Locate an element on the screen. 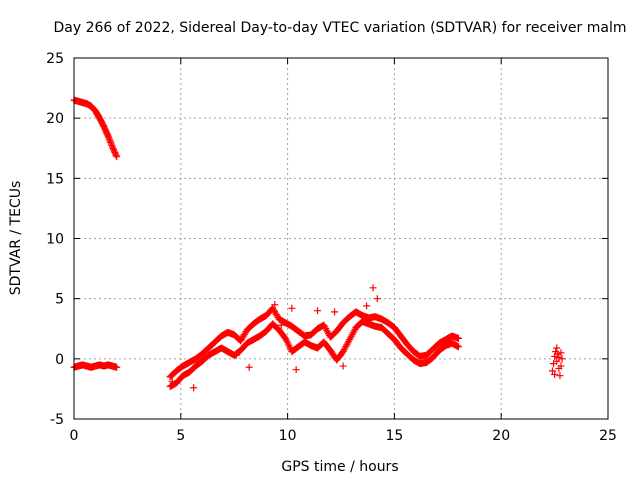 This screenshot has width=640, height=480. y-tick-label: 15 is located at coordinates (55, 179).